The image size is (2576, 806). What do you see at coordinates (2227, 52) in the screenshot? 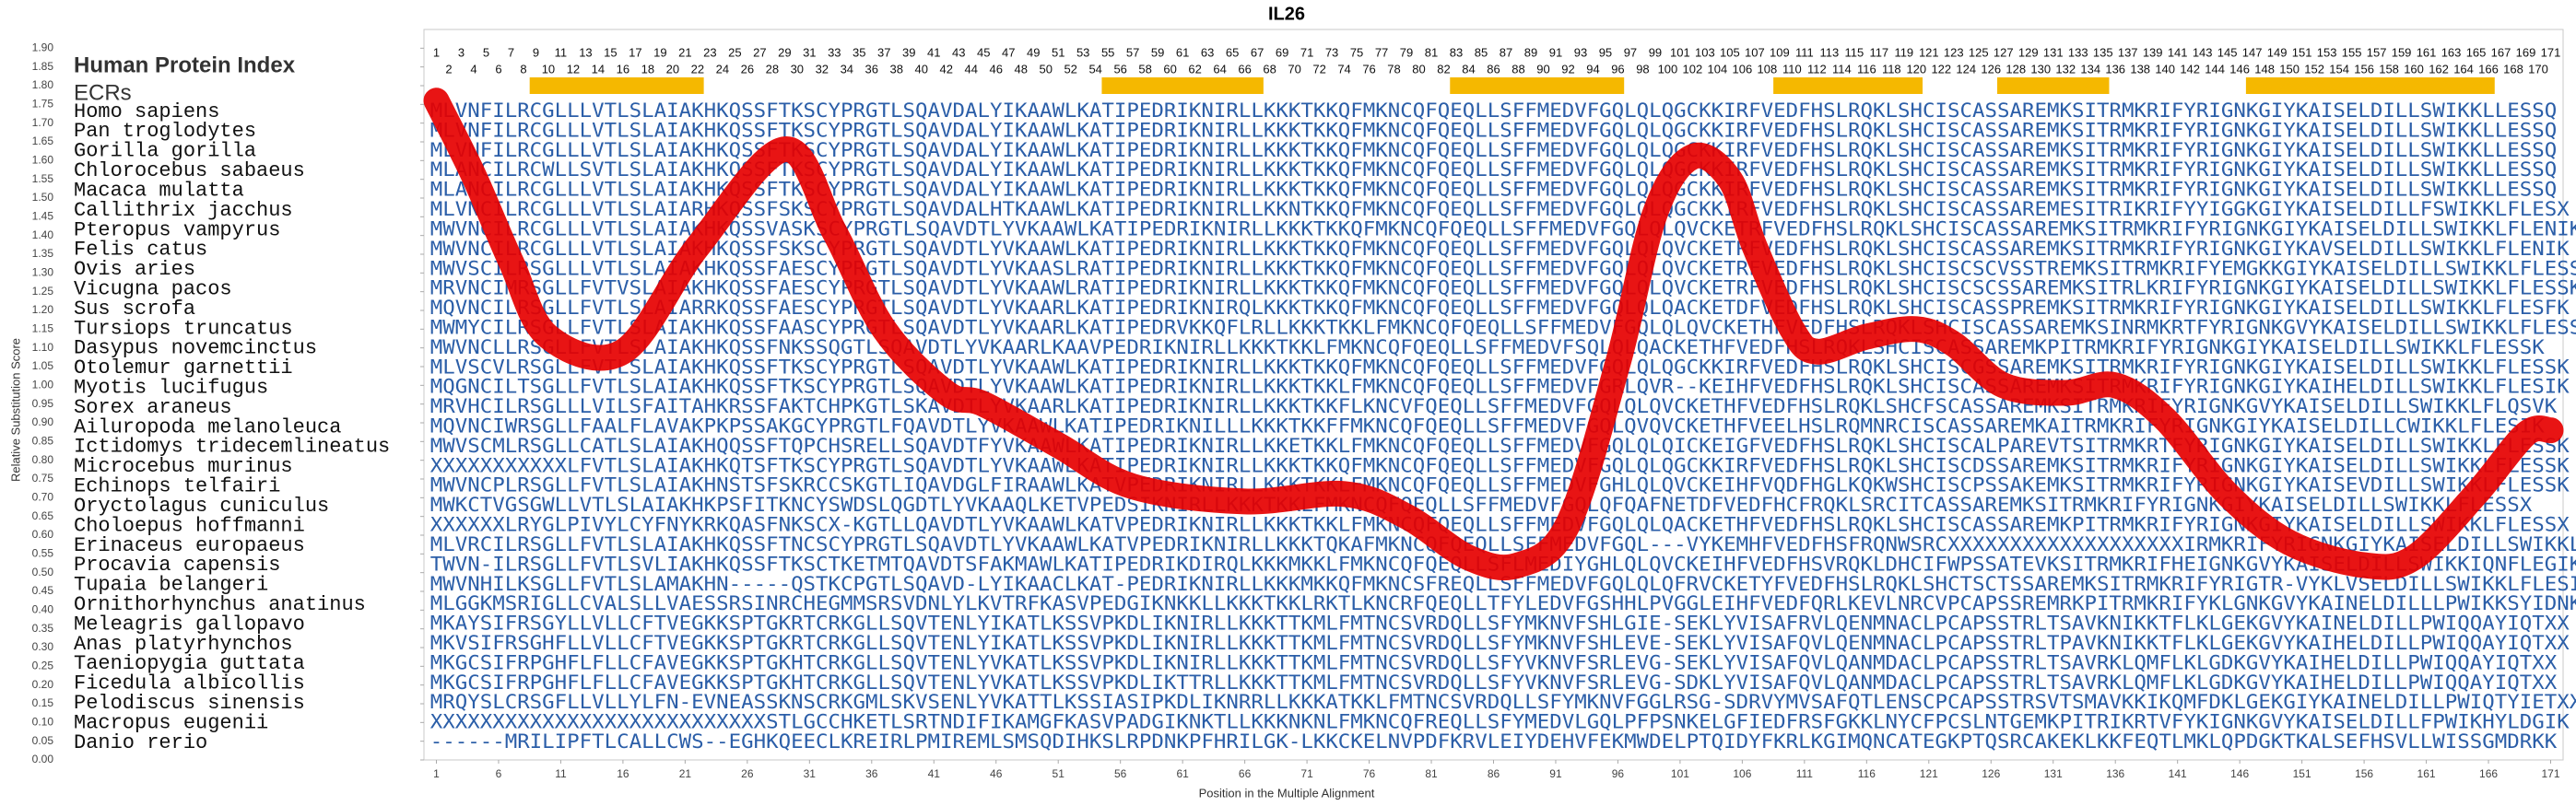
I see `protein-index: 145` at bounding box center [2227, 52].